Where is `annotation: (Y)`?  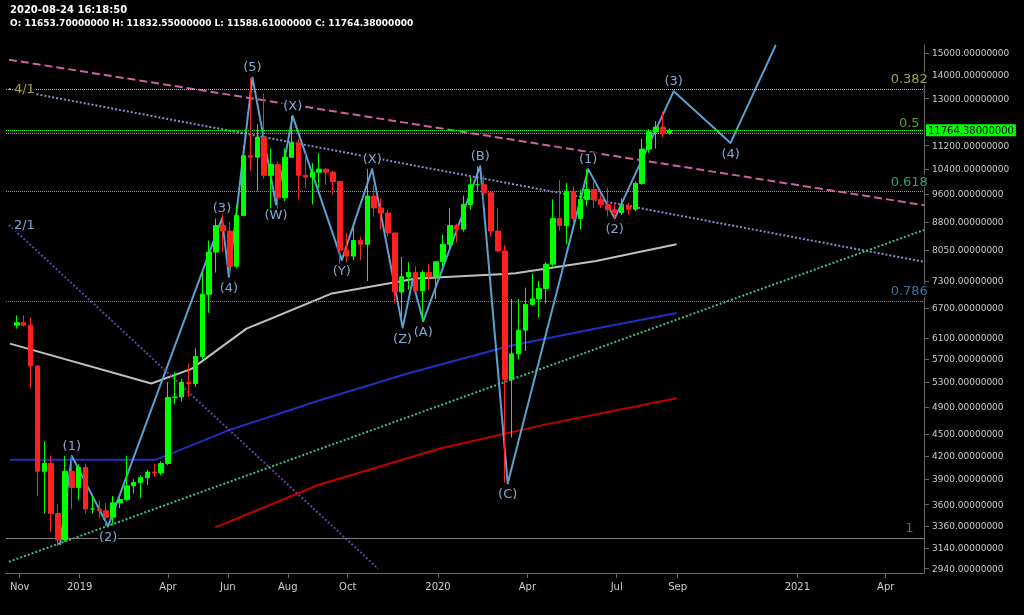
annotation: (Y) is located at coordinates (341, 271).